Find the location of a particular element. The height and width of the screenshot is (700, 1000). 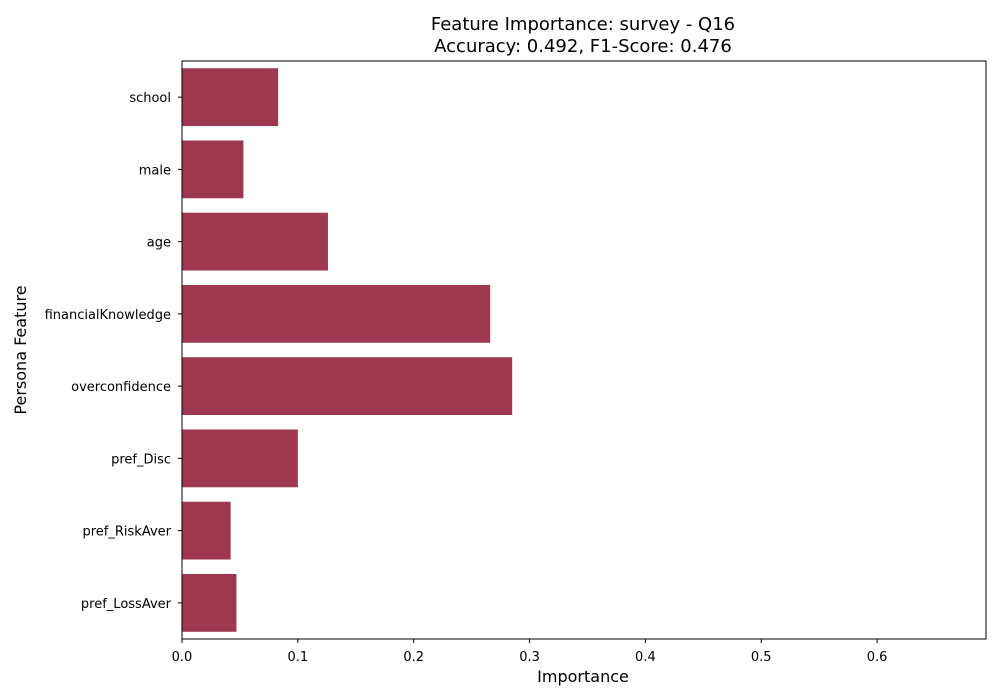

y-tick-label: pref_RiskAver is located at coordinates (127, 532).